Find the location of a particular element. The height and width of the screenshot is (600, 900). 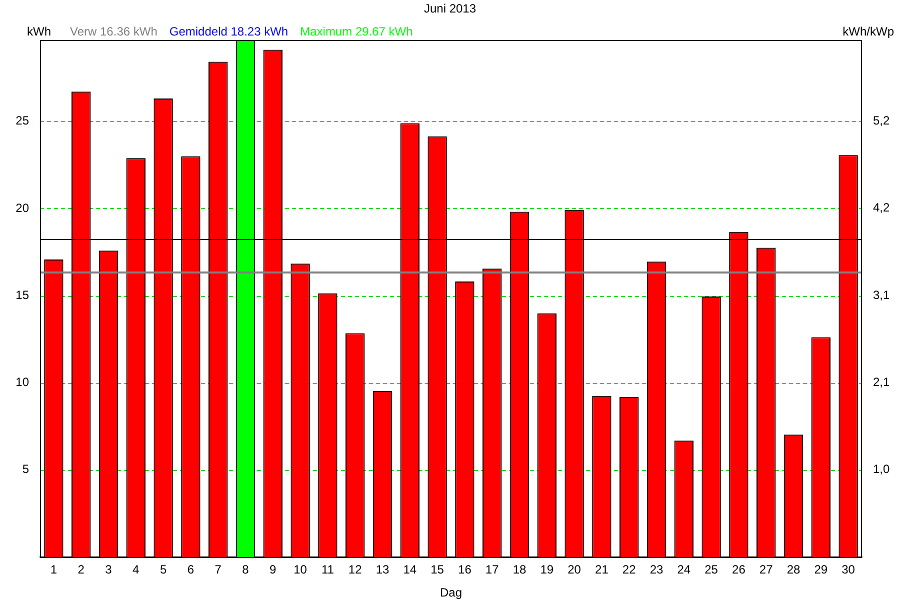

x-tick-label: 1 is located at coordinates (54, 569).